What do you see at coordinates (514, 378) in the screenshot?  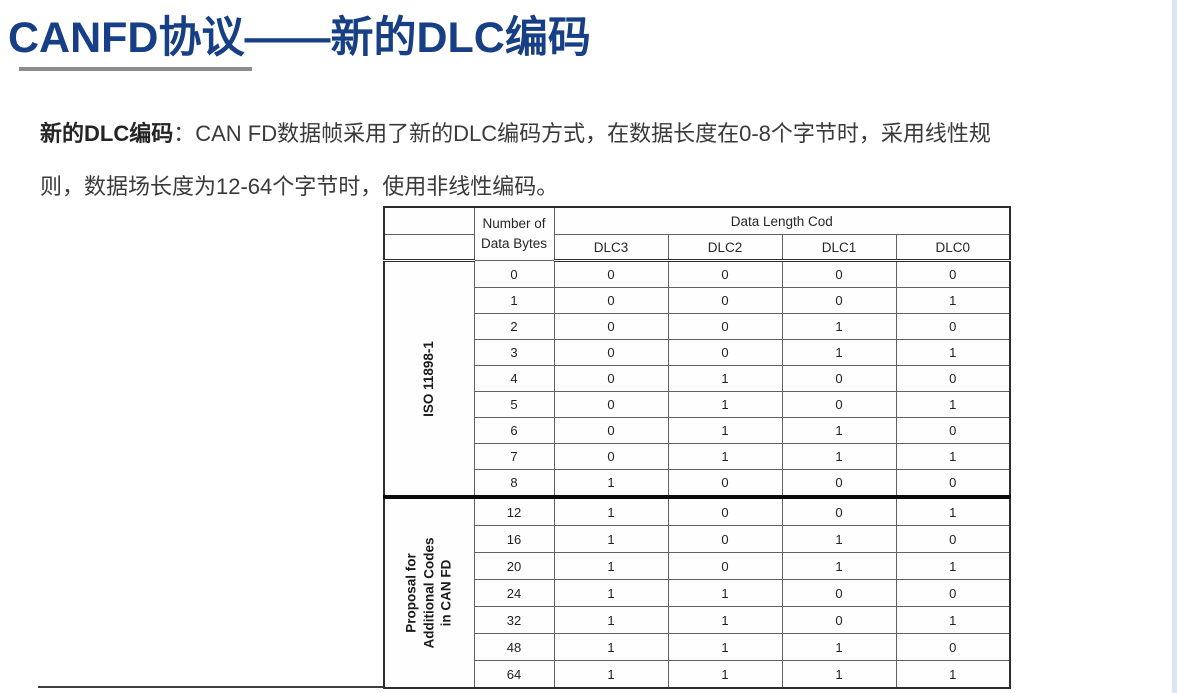 I see `byte-count-cell: 4` at bounding box center [514, 378].